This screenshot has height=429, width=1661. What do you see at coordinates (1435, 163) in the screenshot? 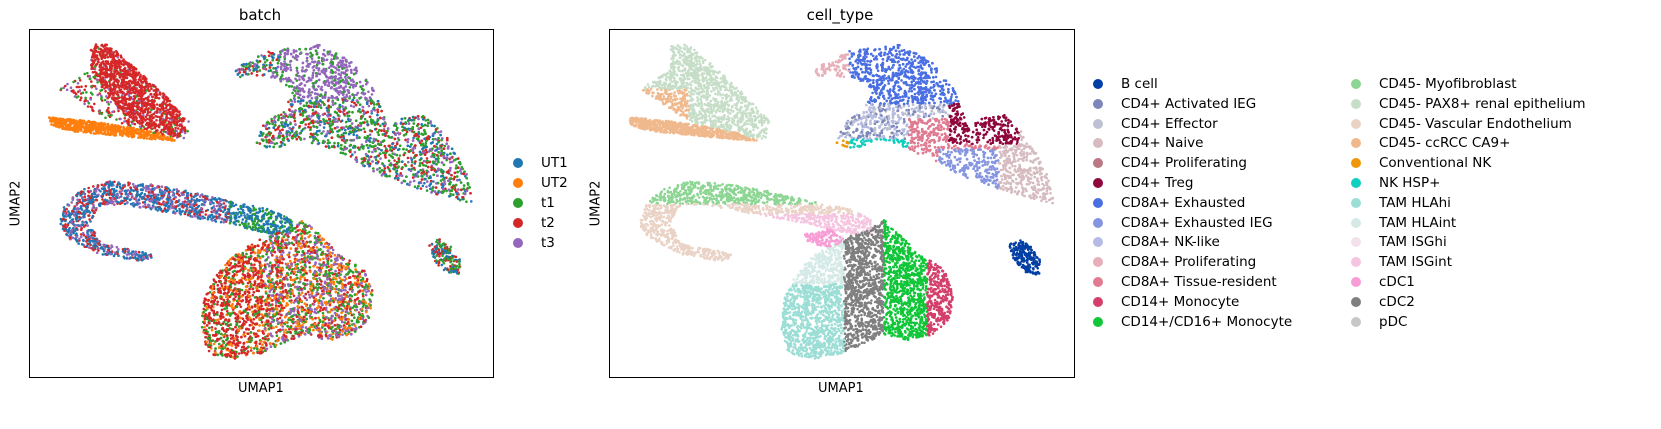
I see `legend-label: Conventional NK` at bounding box center [1435, 163].